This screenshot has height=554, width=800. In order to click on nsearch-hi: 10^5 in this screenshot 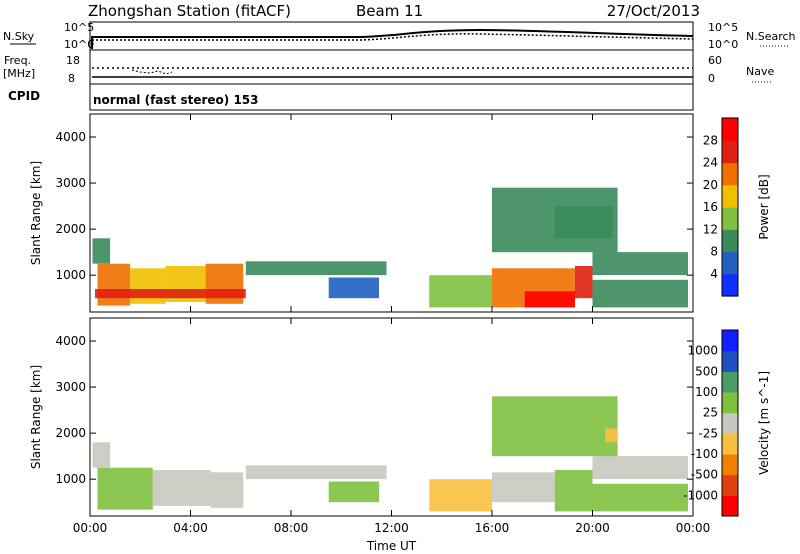, I will do `click(723, 27)`.